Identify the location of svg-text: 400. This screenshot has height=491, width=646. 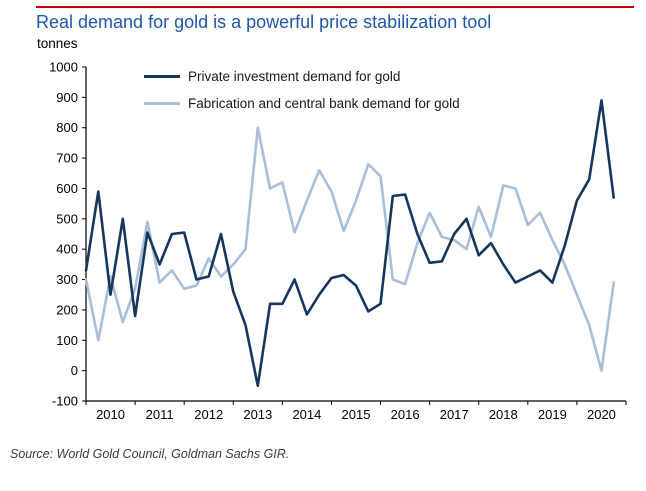
(67, 248).